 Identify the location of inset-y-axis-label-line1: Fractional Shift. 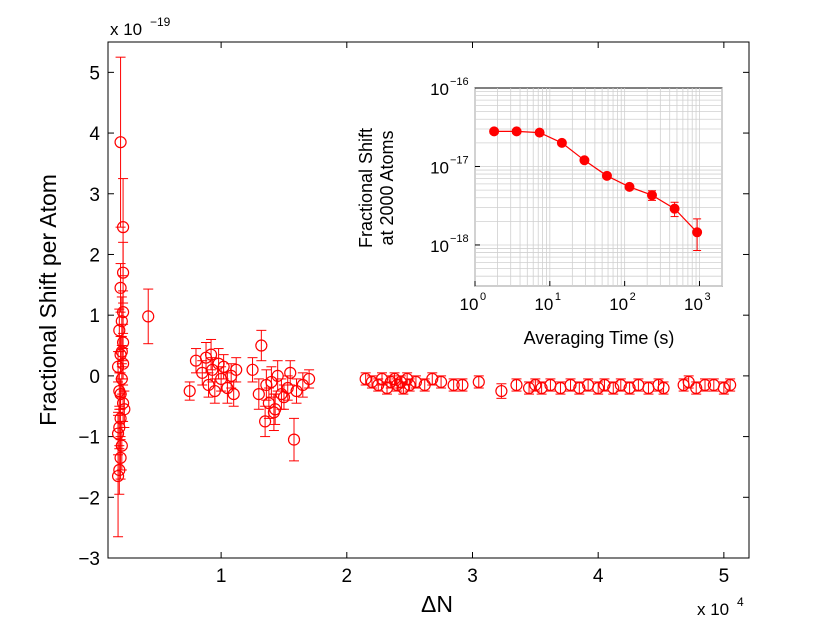
(366, 188).